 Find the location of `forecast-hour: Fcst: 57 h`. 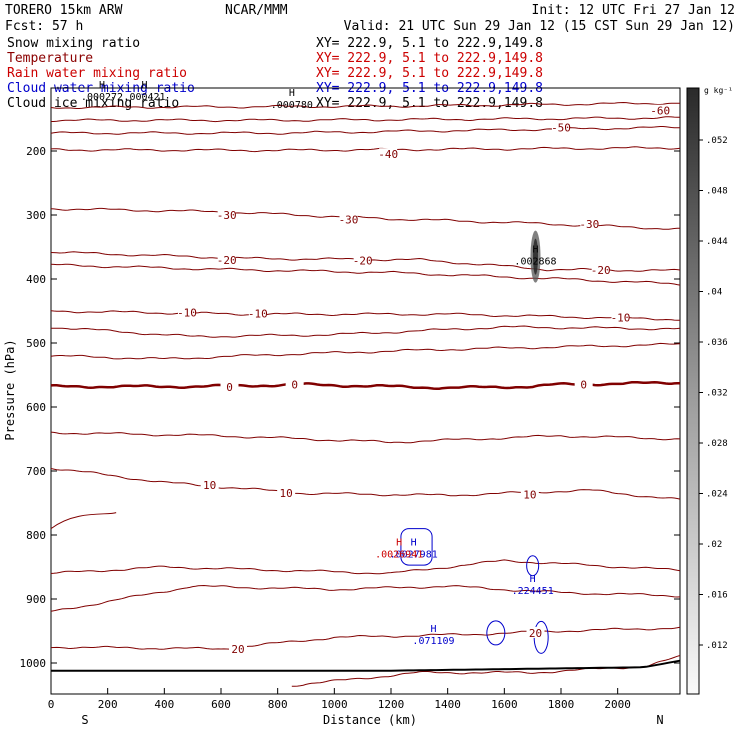

forecast-hour: Fcst: 57 h is located at coordinates (44, 26).